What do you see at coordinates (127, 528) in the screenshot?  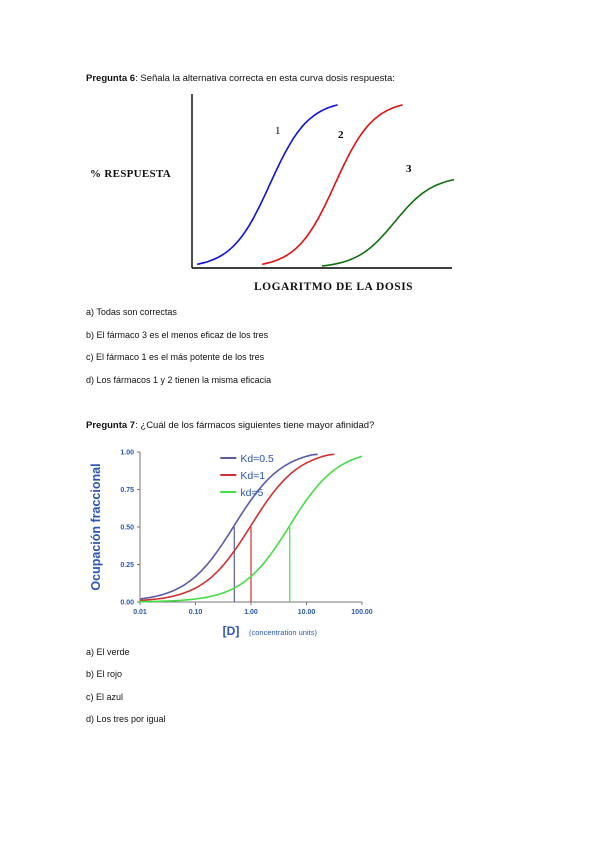 I see `chart2-y-tick-label: 0.50` at bounding box center [127, 528].